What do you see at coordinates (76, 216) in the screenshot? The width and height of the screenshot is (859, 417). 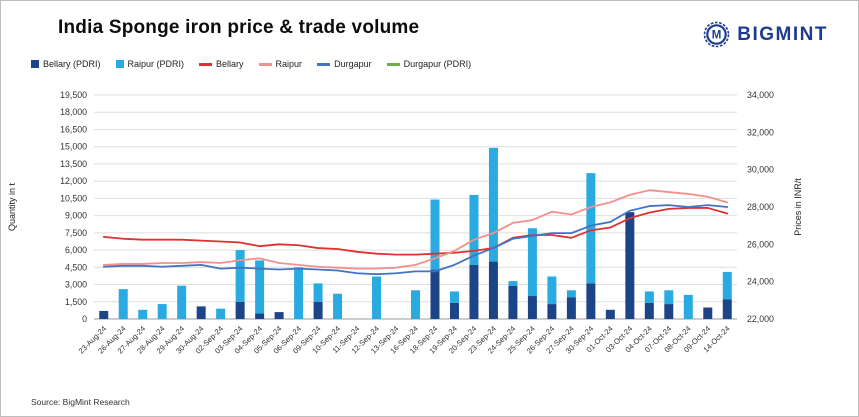 I see `left-axis-tick: 9,000` at bounding box center [76, 216].